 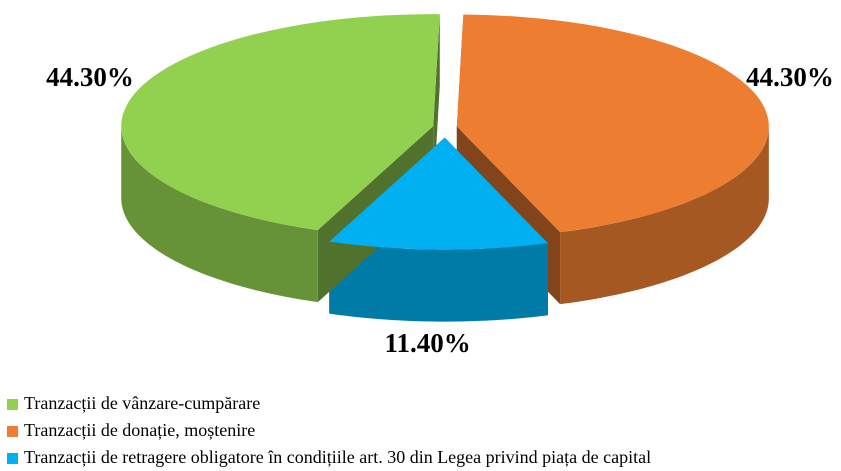 I want to click on slice, so click(x=438, y=193).